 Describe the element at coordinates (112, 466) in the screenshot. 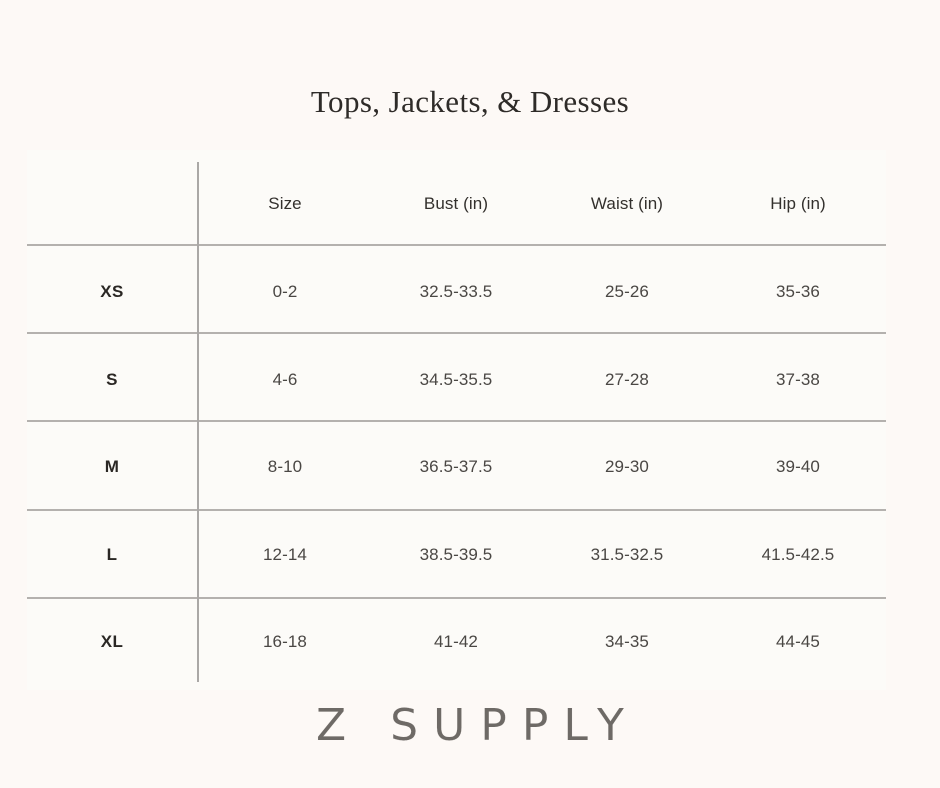

I see `row-size-label: M` at that location.